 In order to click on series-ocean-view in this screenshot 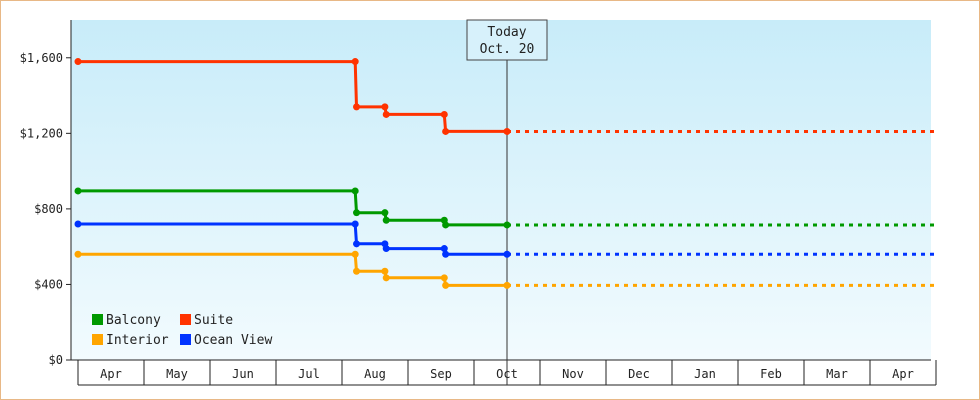, I will do `click(505, 239)`.